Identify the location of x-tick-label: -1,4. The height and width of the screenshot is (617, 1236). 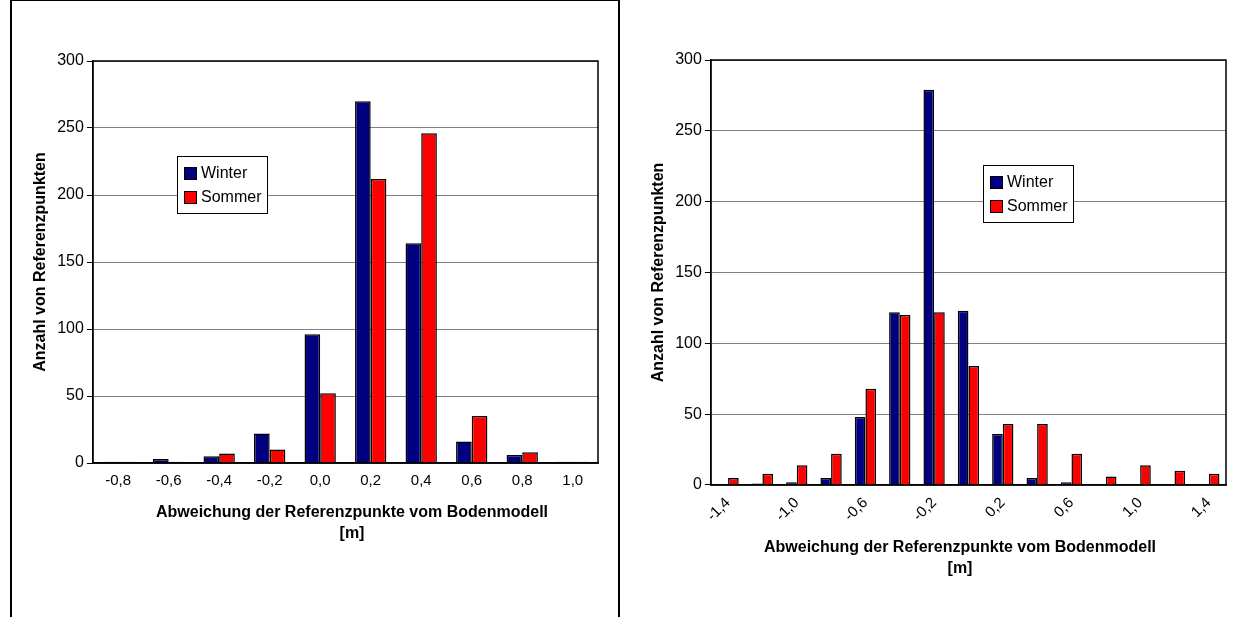
(718, 508).